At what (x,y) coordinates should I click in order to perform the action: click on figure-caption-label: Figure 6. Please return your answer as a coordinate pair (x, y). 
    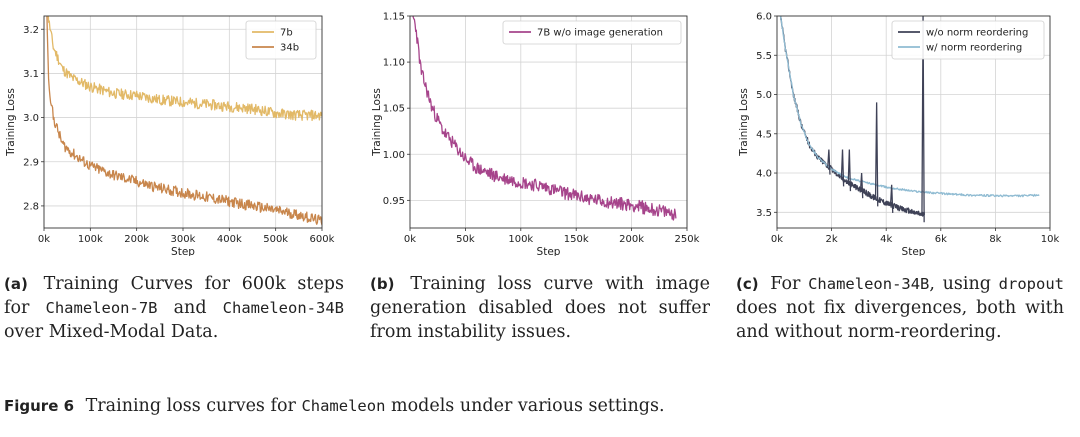
    Looking at the image, I should click on (39, 406).